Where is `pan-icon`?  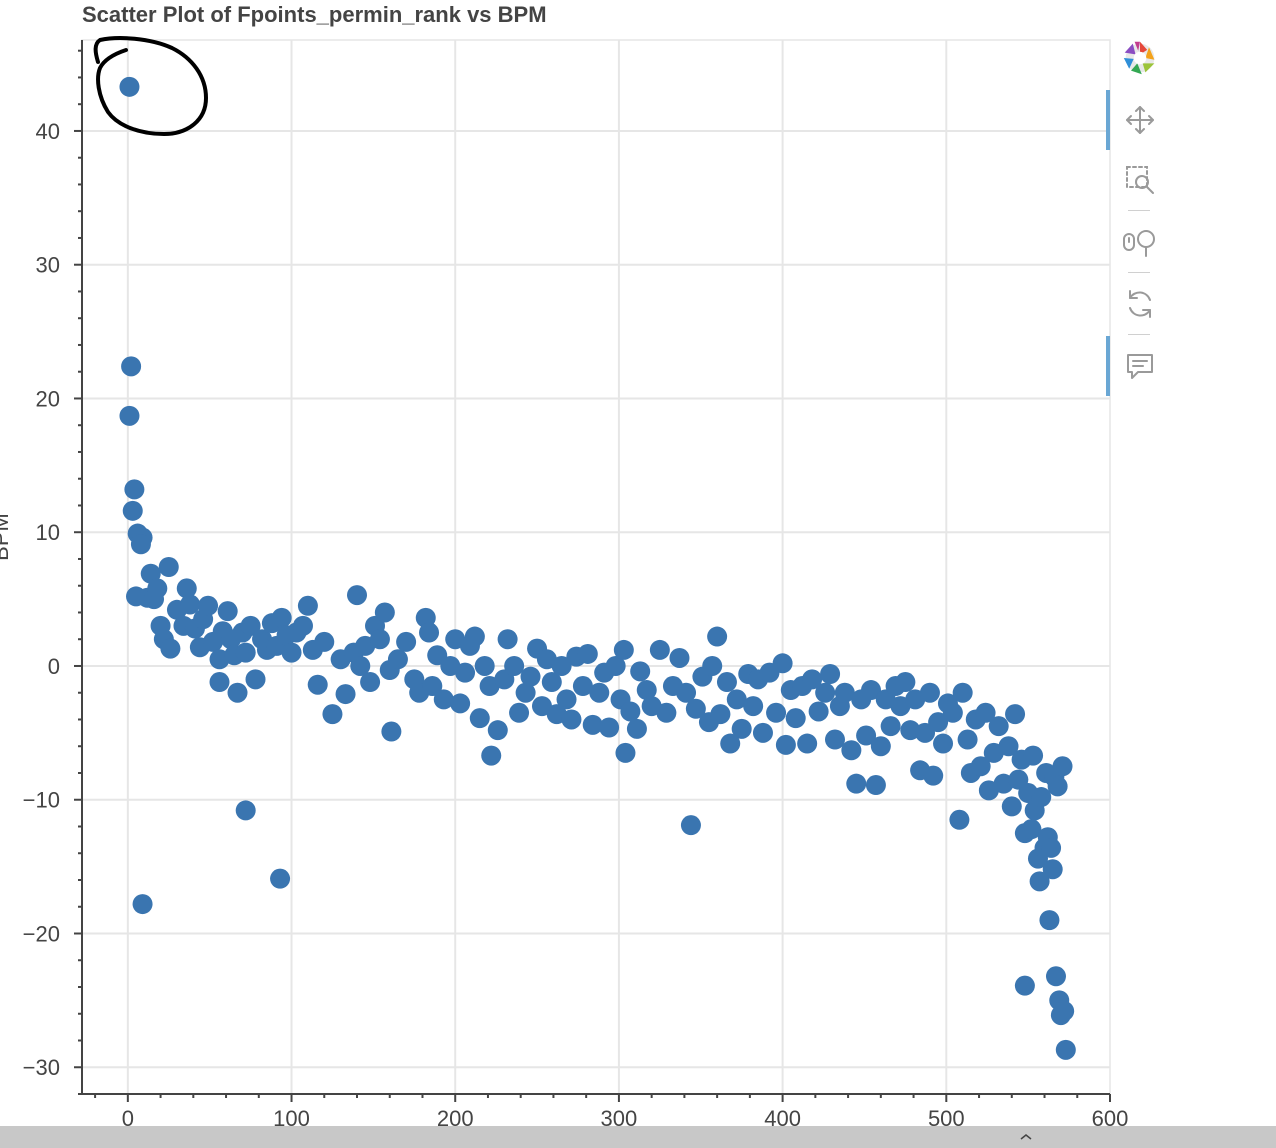
pan-icon is located at coordinates (1140, 120).